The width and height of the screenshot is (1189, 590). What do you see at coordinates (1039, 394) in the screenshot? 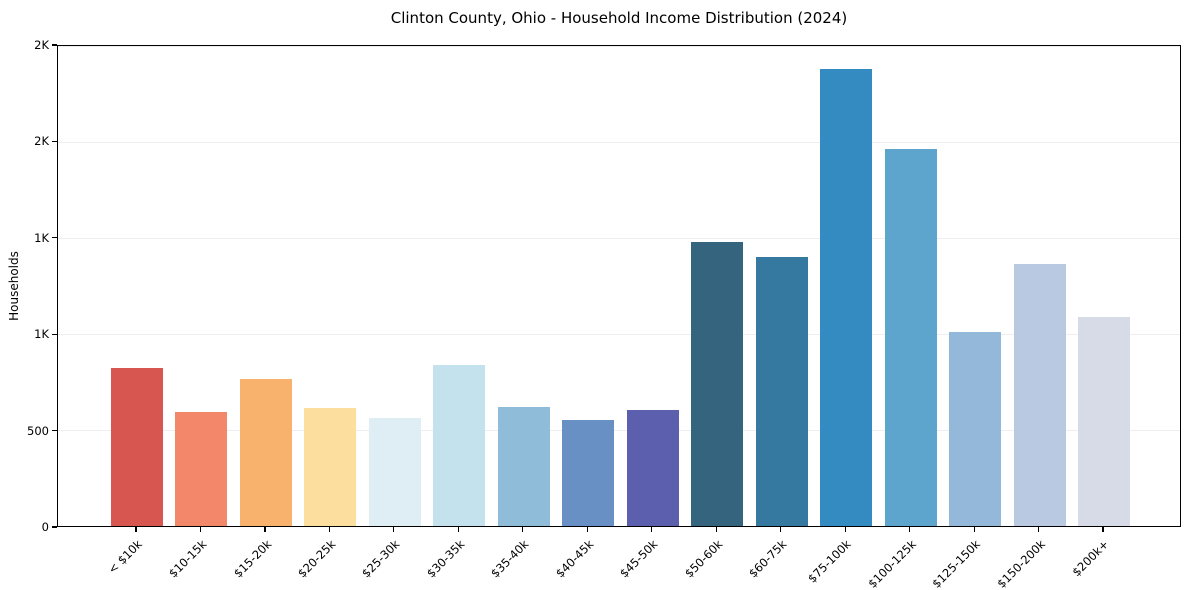
I see `bar--150-200k` at bounding box center [1039, 394].